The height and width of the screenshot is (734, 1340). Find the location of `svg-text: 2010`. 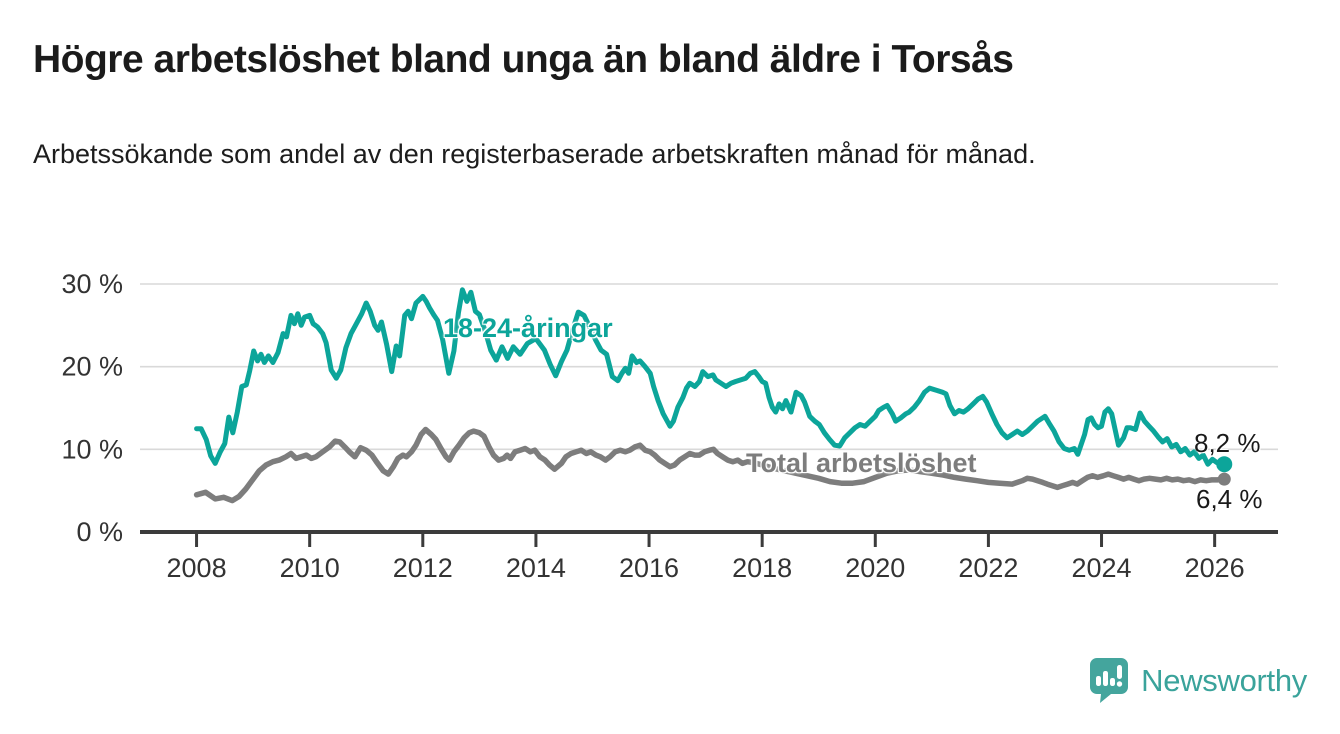

svg-text: 2010 is located at coordinates (310, 568).